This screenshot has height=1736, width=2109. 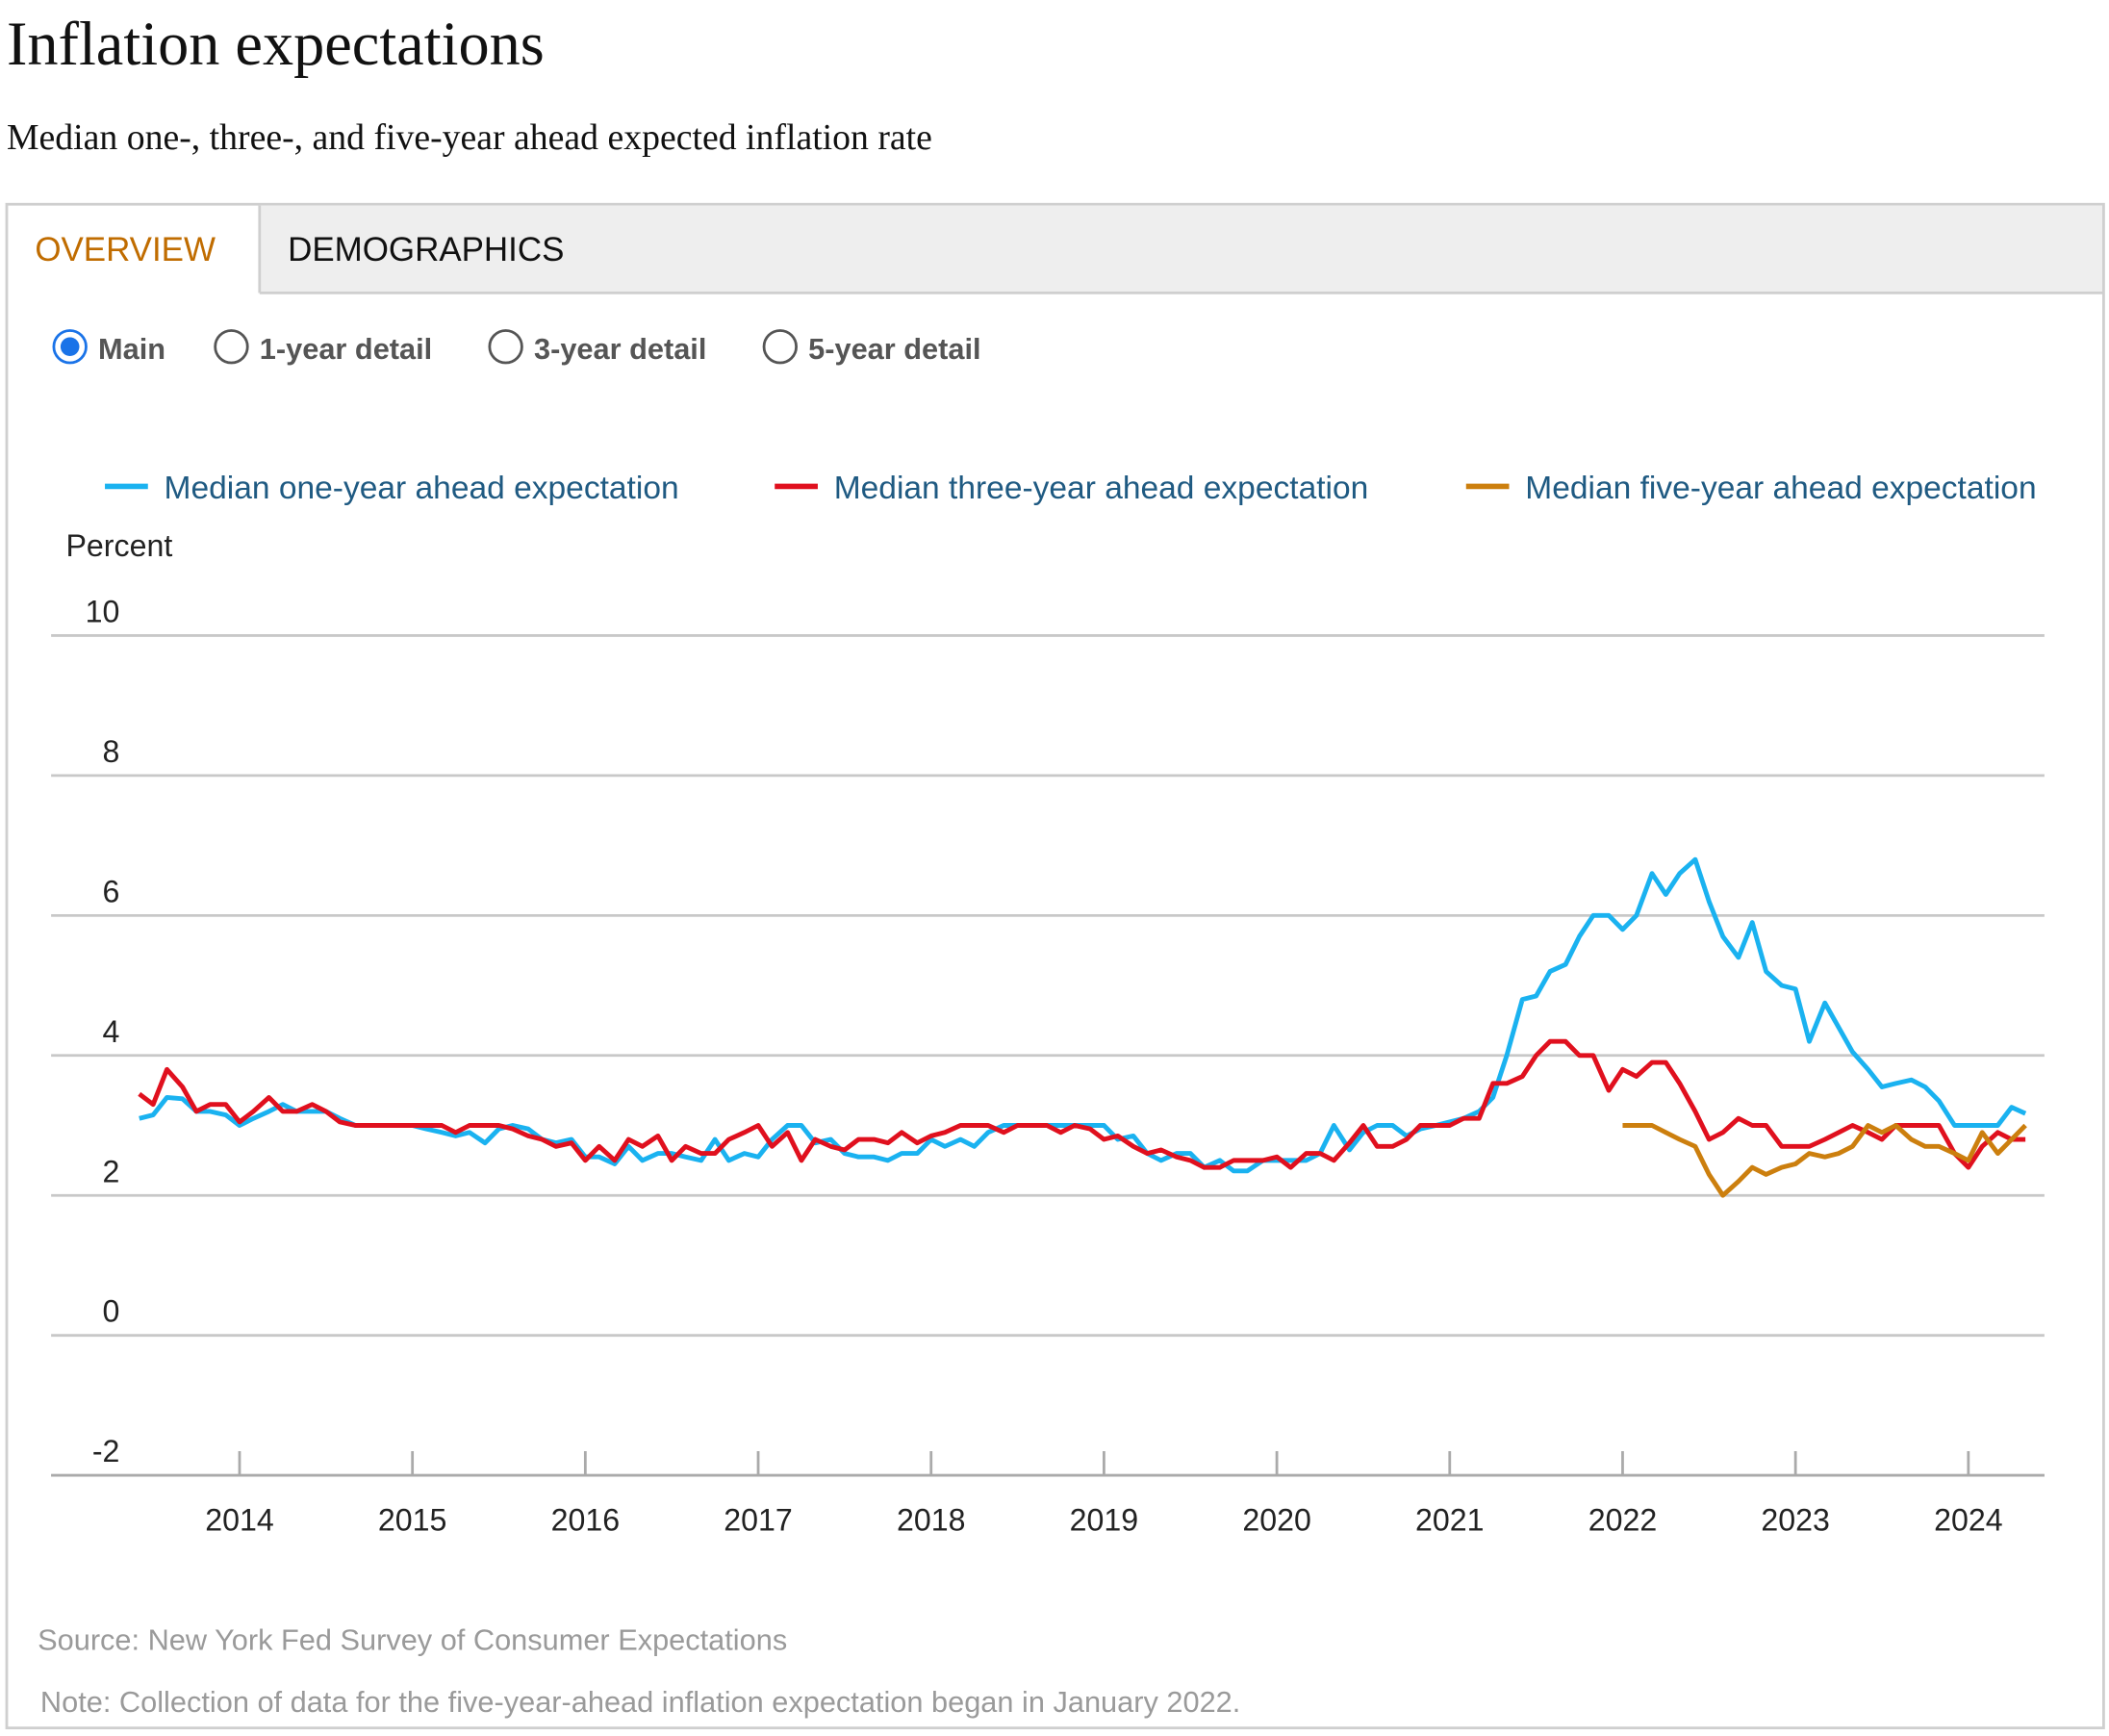 What do you see at coordinates (1276, 1519) in the screenshot?
I see `x-tick-label: 2020` at bounding box center [1276, 1519].